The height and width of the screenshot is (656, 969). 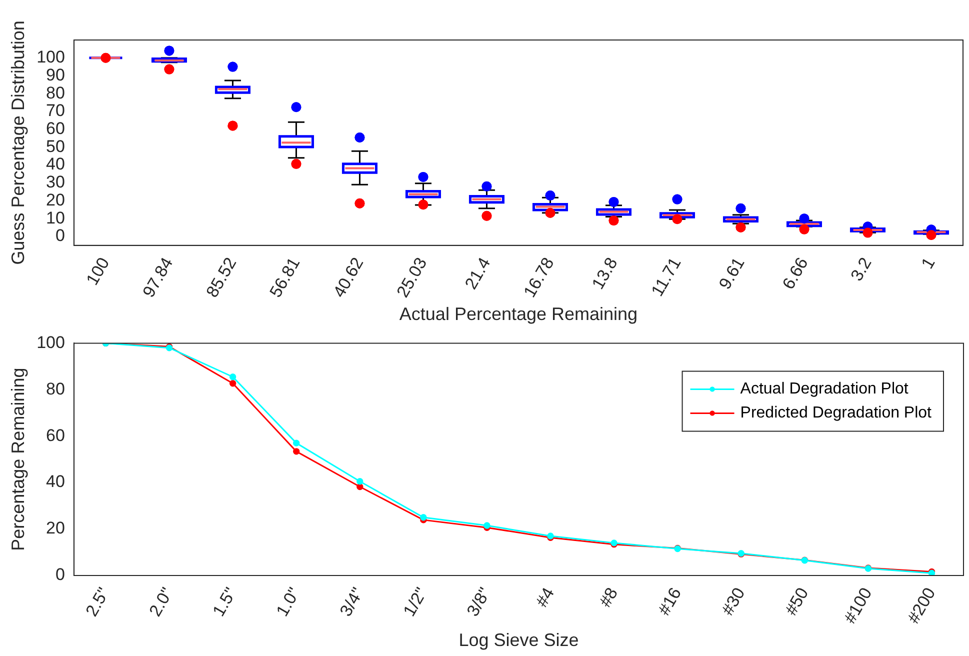 I want to click on legend-label: Predicted Degradation Plot, so click(x=836, y=413).